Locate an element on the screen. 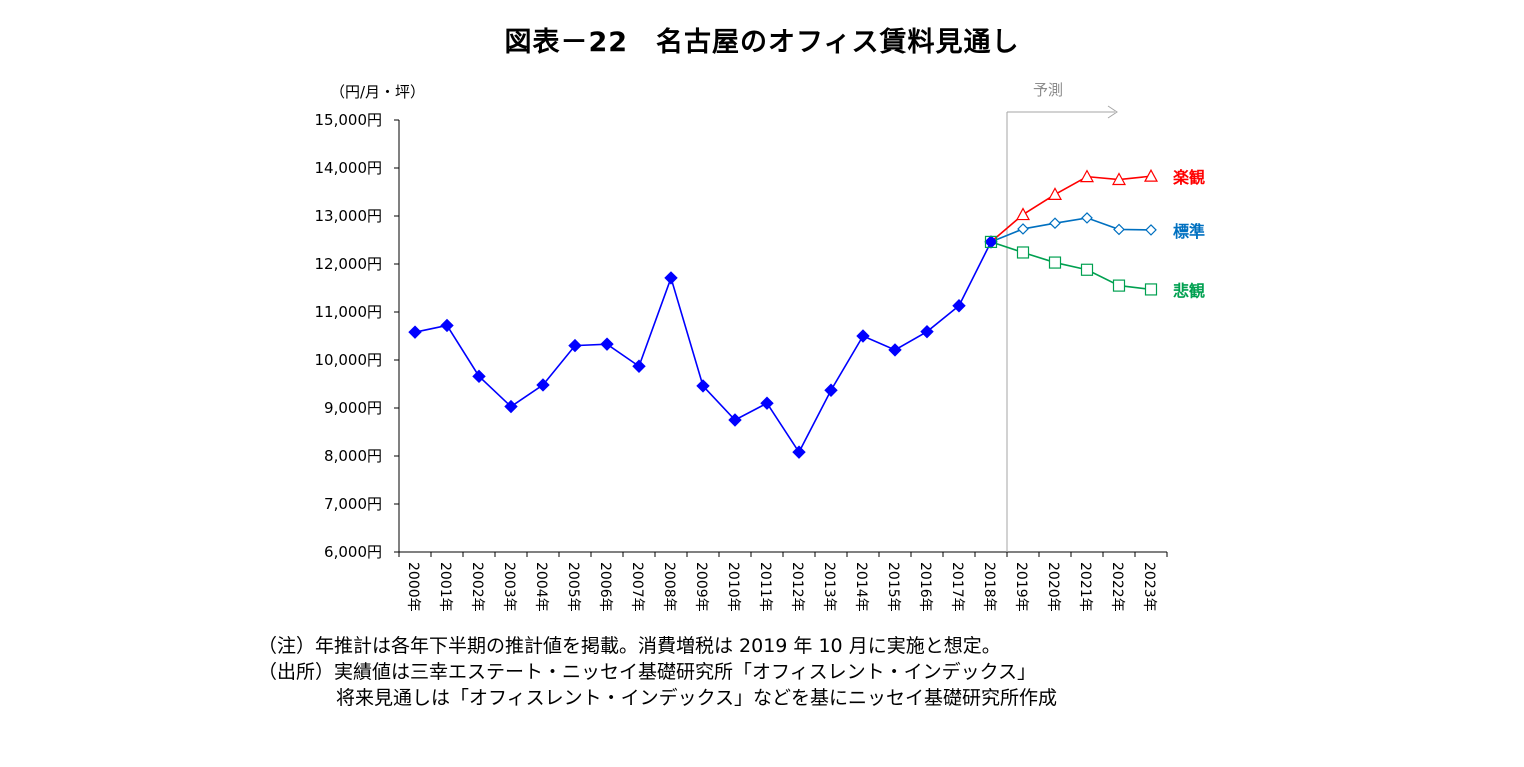 The width and height of the screenshot is (1524, 767). x-tick-label: 2021年 is located at coordinates (1085, 587).